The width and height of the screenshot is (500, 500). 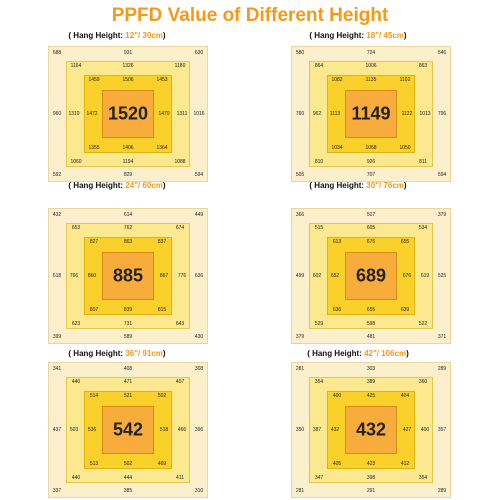 I want to click on panel-heading: ( Hang Height: 30"/ 76cm), so click(x=358, y=185).